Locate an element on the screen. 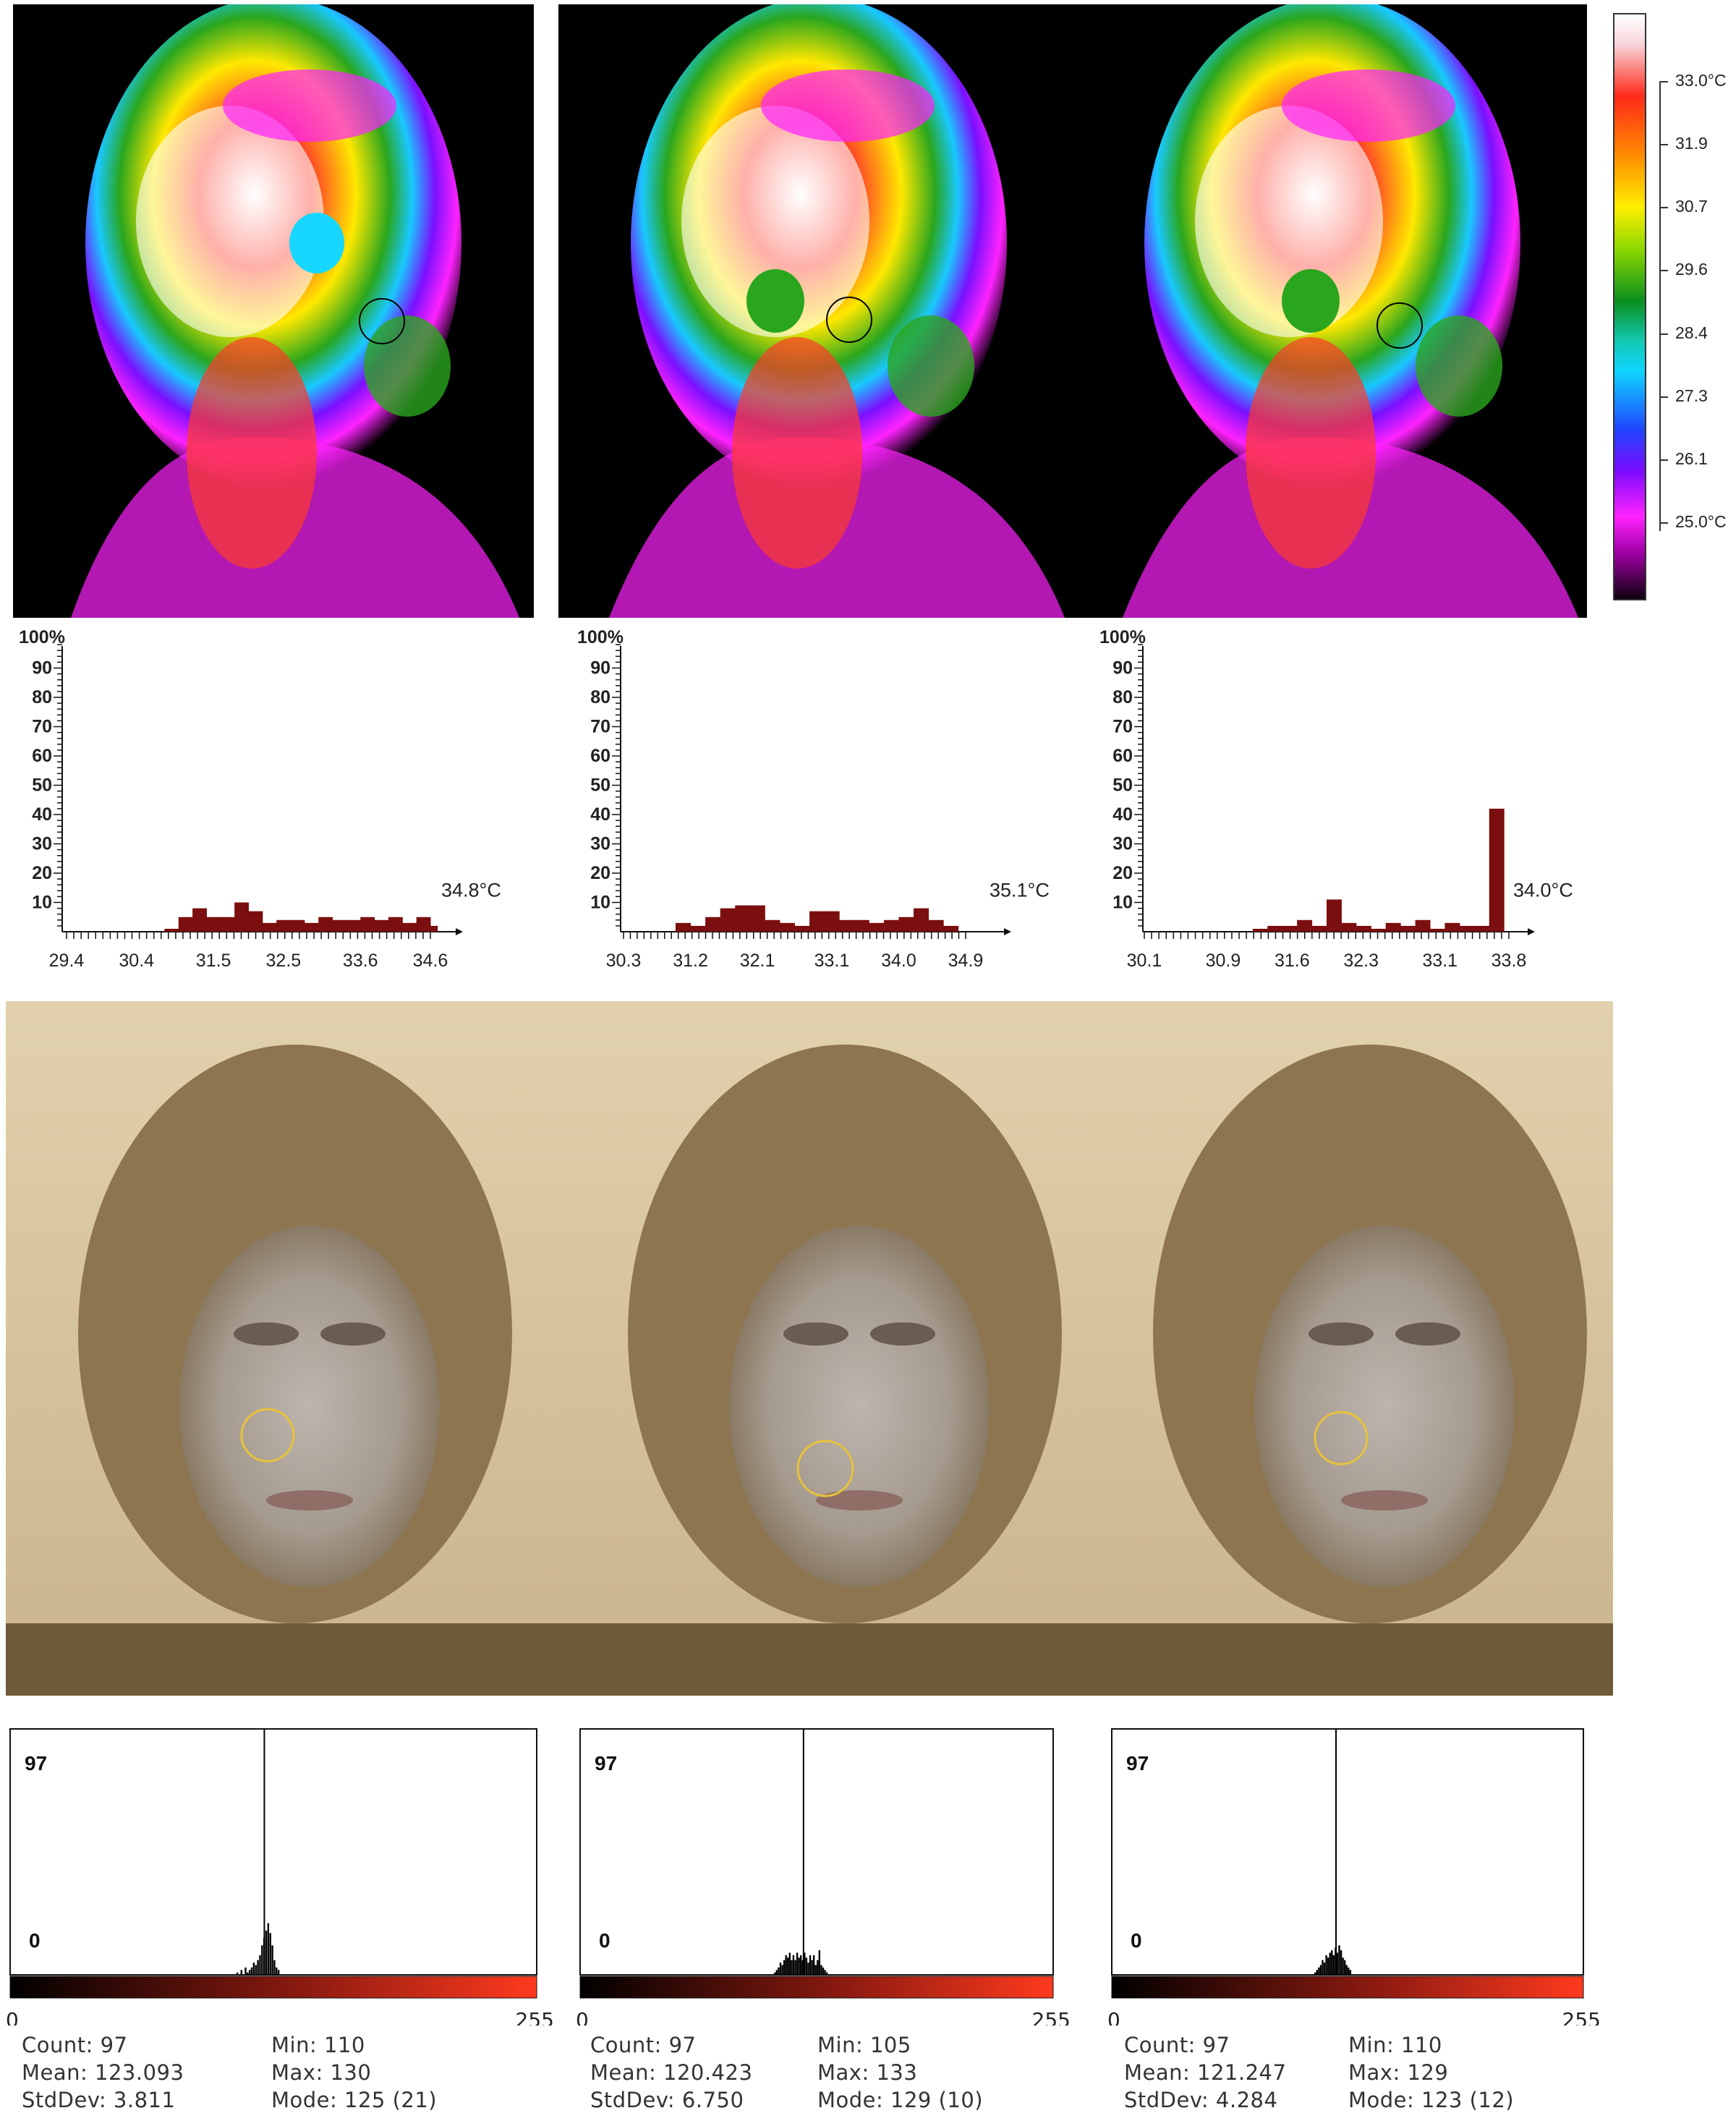 The height and width of the screenshot is (2121, 1736). stat-mean: Mean: 121.247 is located at coordinates (1205, 2072).